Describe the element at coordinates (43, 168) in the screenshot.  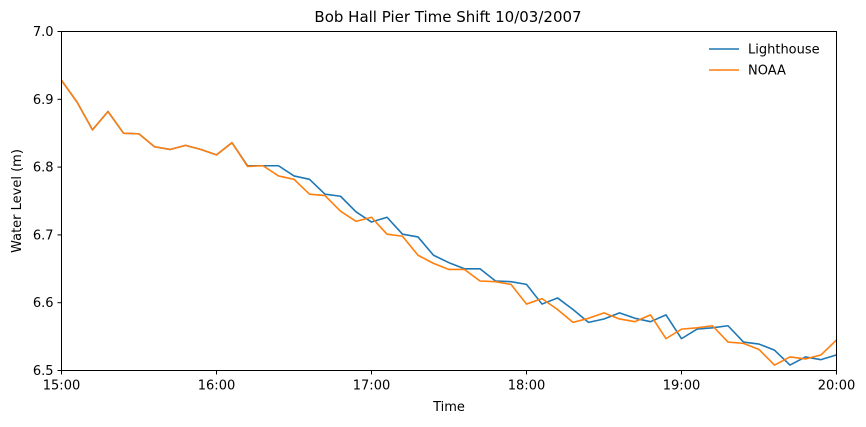
I see `y-tick-label: 6.8` at that location.